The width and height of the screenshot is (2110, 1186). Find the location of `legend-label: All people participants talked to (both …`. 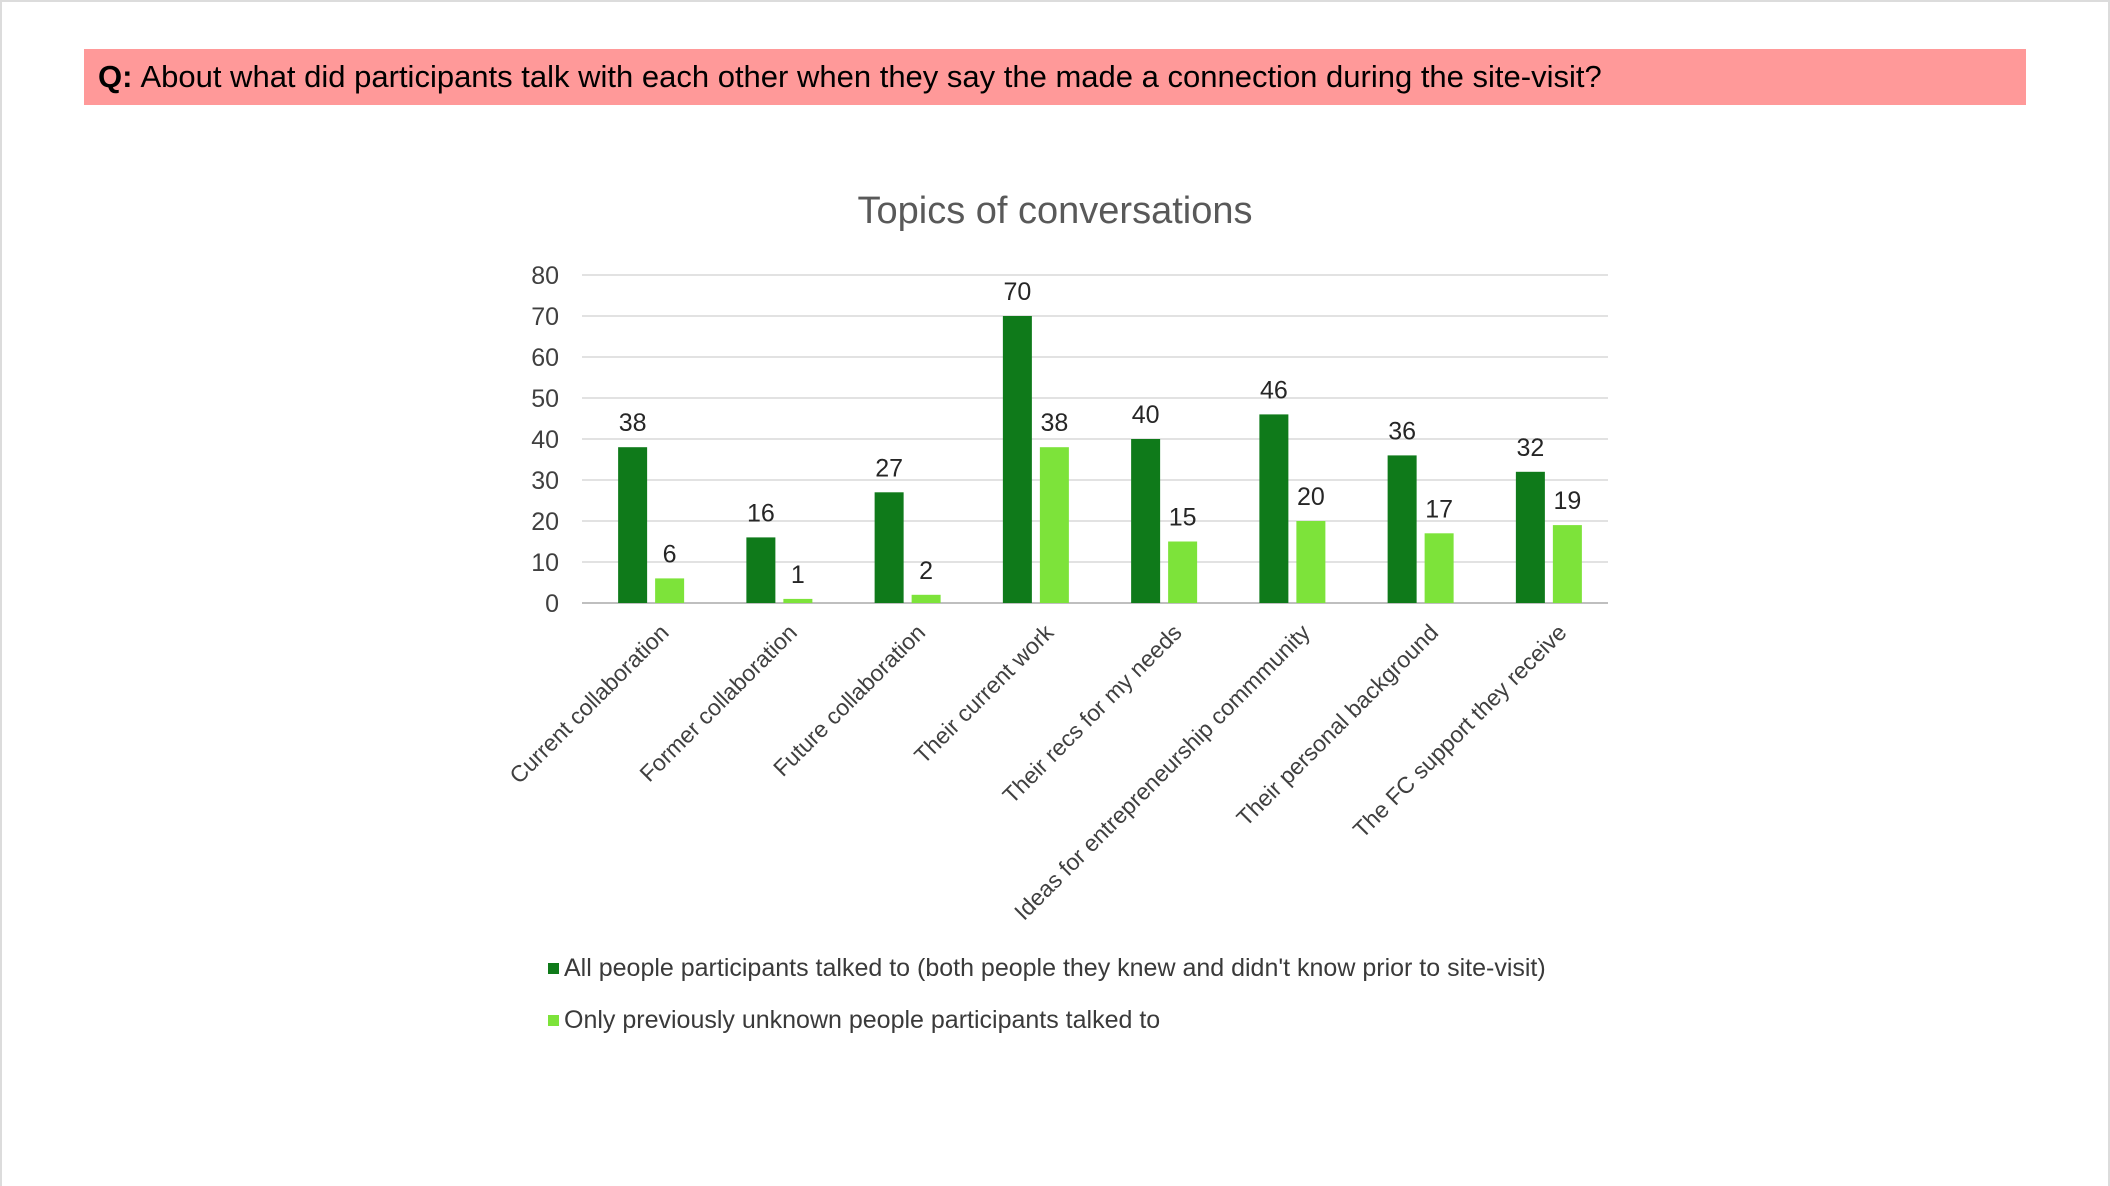

legend-label: All people participants talked to (both … is located at coordinates (1055, 968).